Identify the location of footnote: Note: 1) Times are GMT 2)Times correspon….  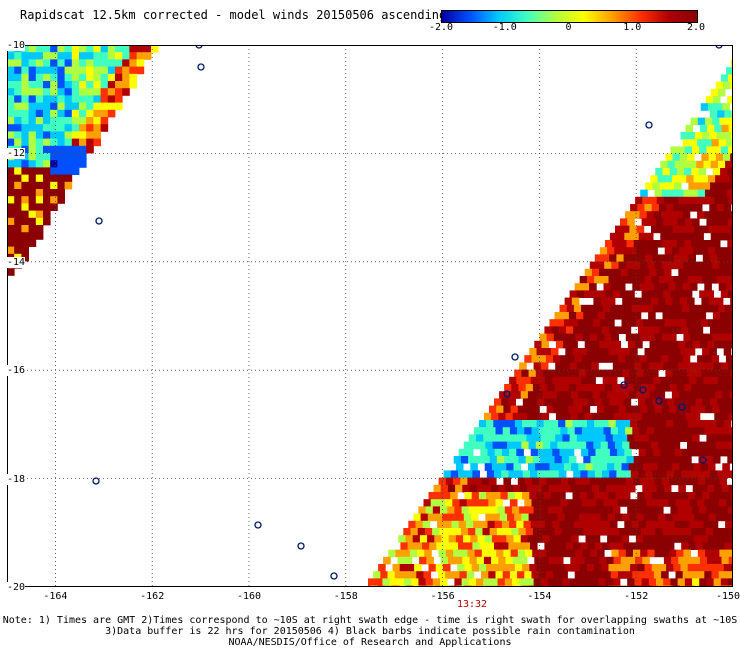
(370, 631).